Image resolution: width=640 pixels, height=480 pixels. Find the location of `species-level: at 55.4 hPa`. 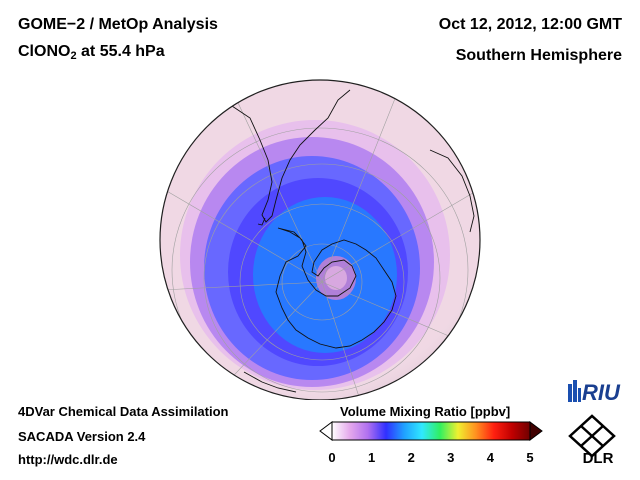

species-level: at 55.4 hPa is located at coordinates (120, 51).